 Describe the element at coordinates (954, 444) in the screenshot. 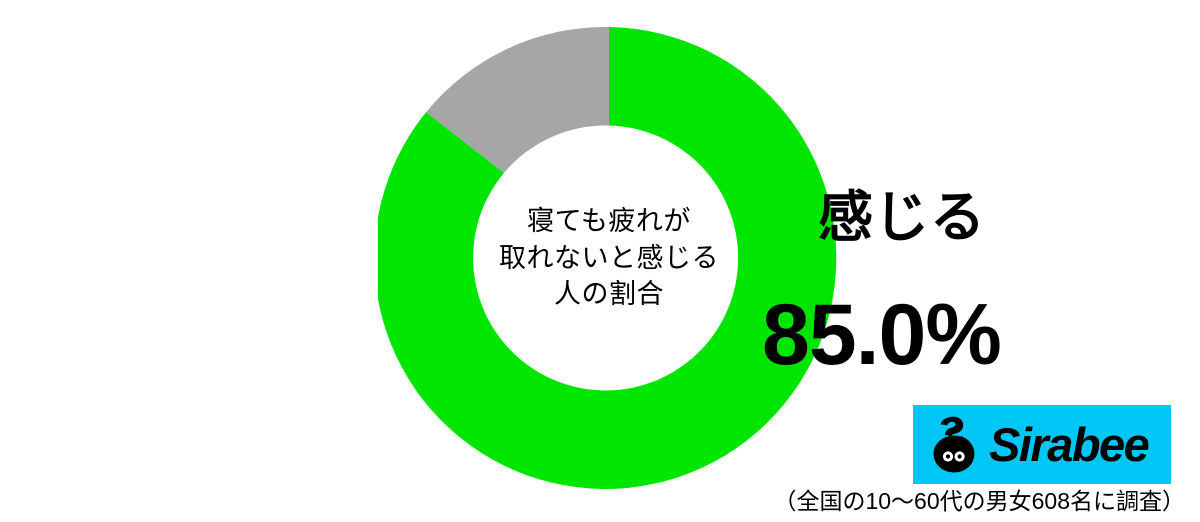

I see `sirabee-mascot-icon` at that location.